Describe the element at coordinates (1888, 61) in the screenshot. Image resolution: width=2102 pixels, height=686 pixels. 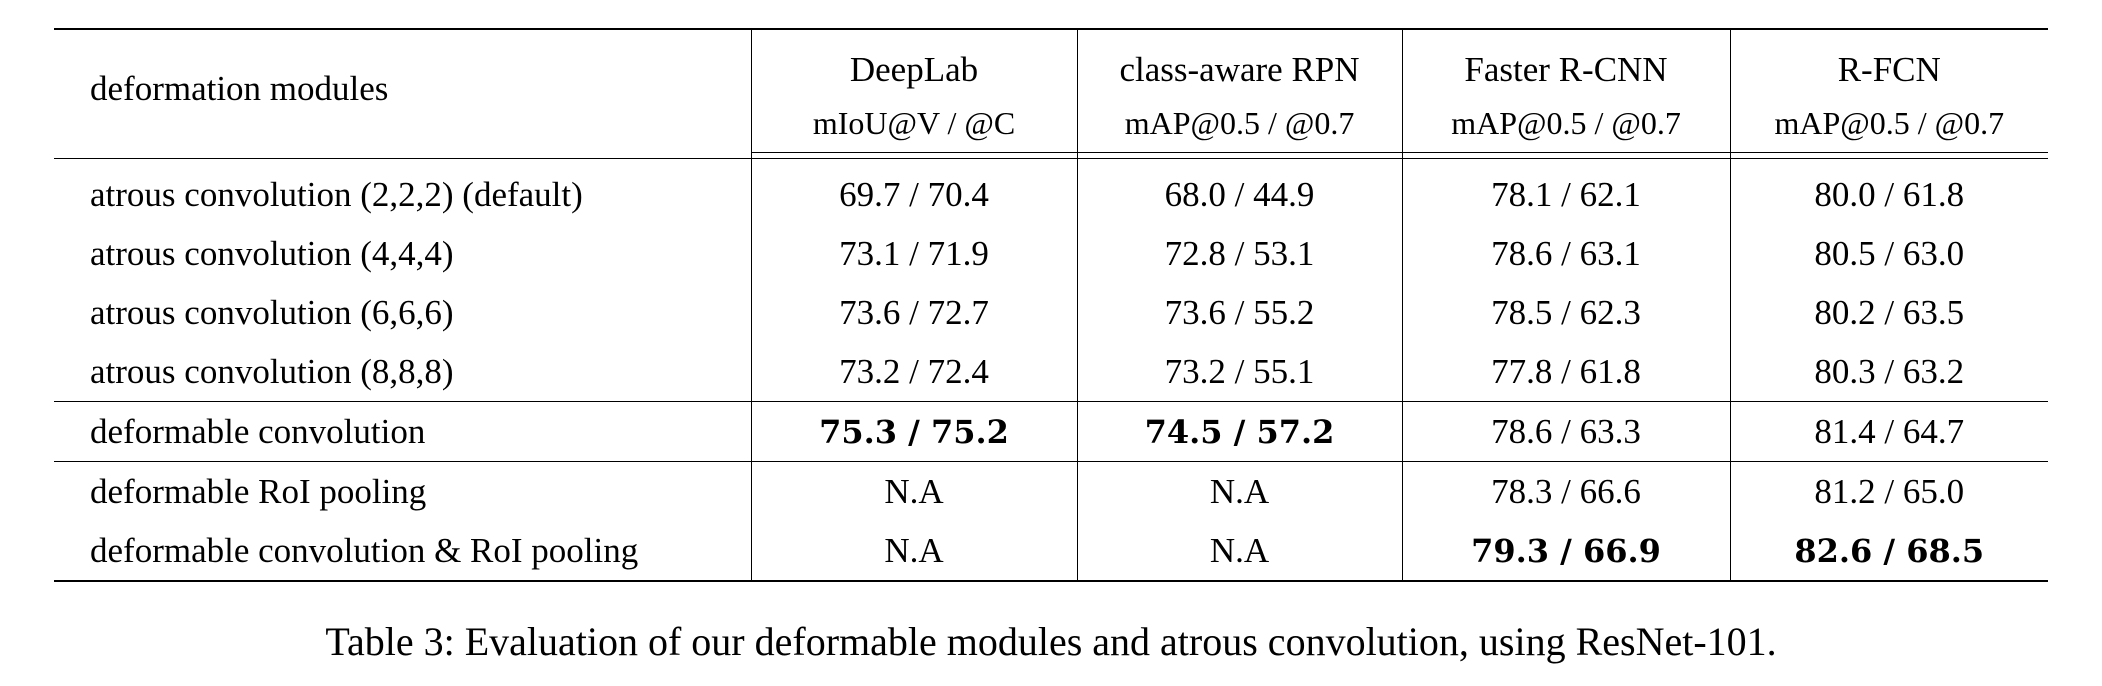
I see `col-header-rfcn: R-FCN` at that location.